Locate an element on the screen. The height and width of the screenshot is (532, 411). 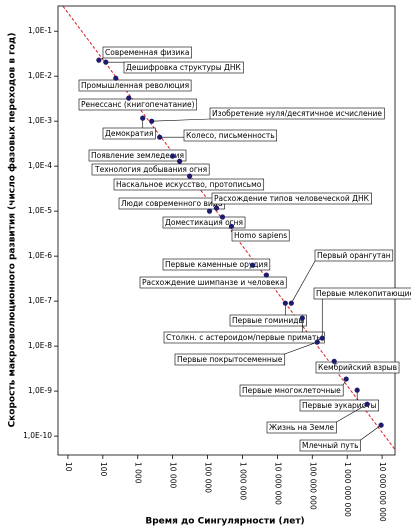
point-label: Жизнь на Земле is located at coordinates (301, 427).